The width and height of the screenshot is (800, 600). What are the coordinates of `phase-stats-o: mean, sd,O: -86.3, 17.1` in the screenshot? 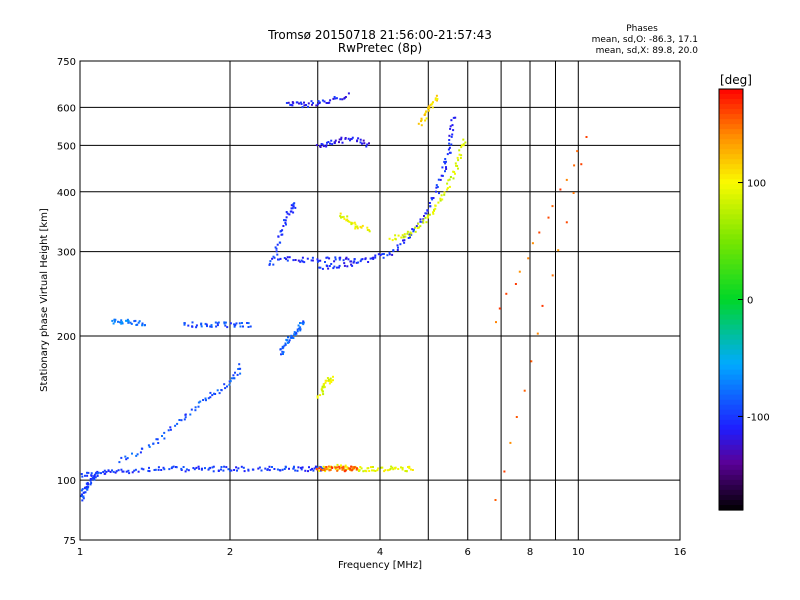 It's located at (645, 40).